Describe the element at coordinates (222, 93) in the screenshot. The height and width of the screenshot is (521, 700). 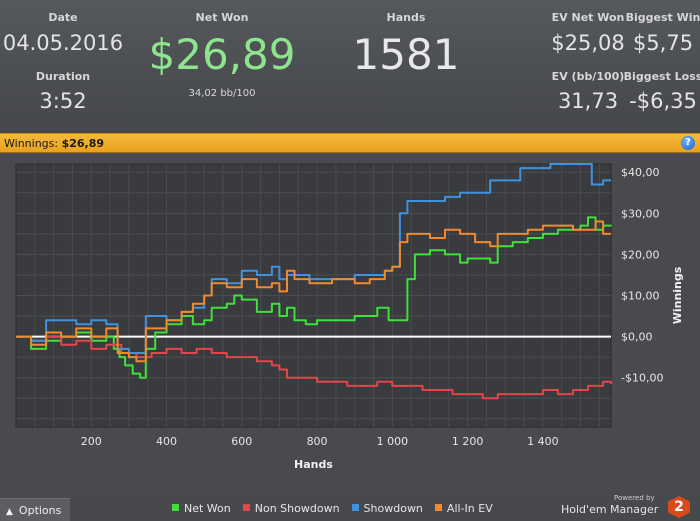
I see `net-won-bb100: 34,02 bb/100` at that location.